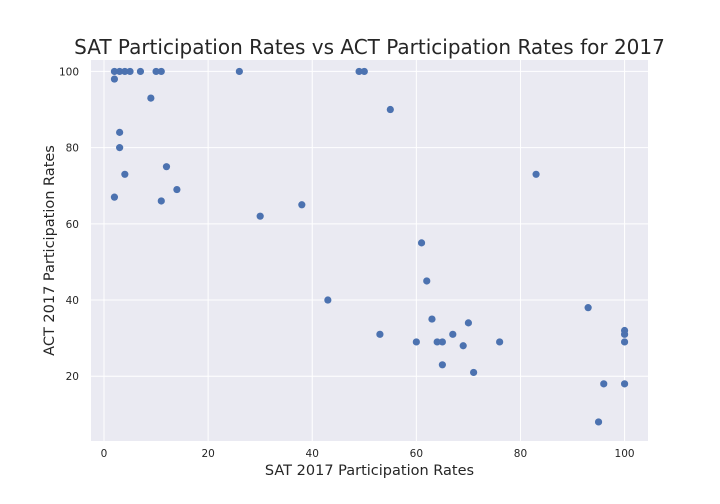  I want to click on x-tick-label-0: 0, so click(104, 454).